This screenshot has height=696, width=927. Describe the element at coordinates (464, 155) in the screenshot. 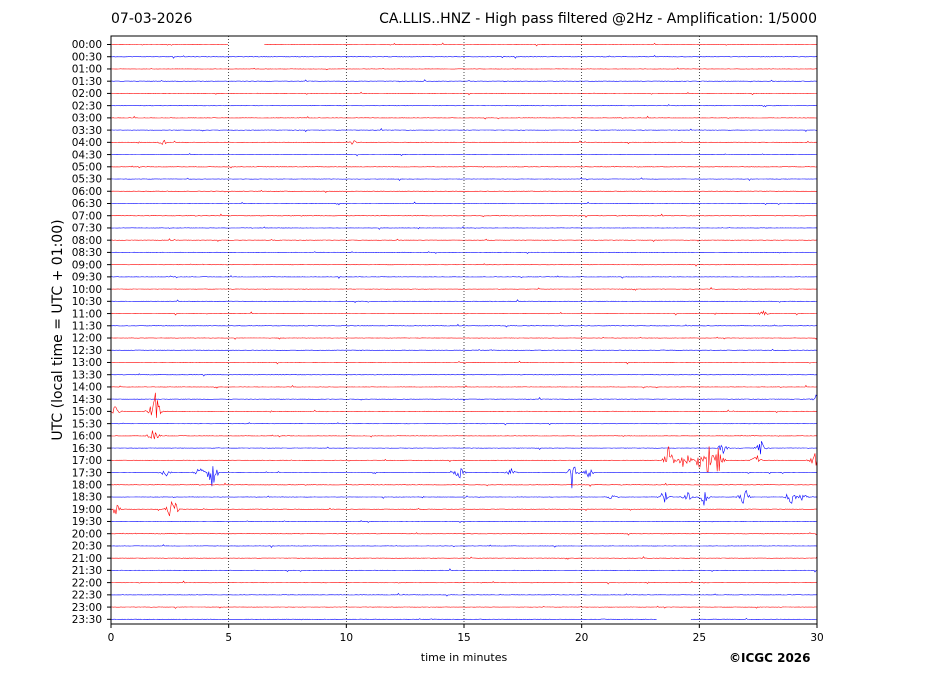

I see `trace-04:30` at that location.